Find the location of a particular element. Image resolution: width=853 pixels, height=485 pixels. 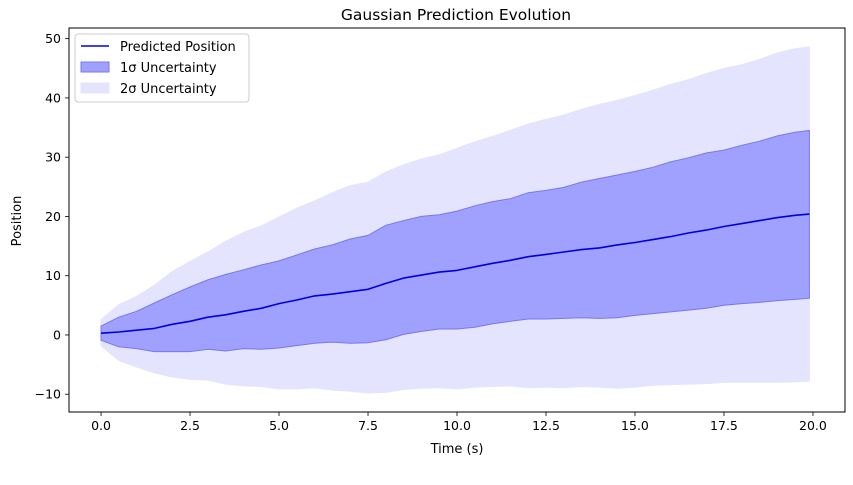

legend-frame is located at coordinates (162, 68).